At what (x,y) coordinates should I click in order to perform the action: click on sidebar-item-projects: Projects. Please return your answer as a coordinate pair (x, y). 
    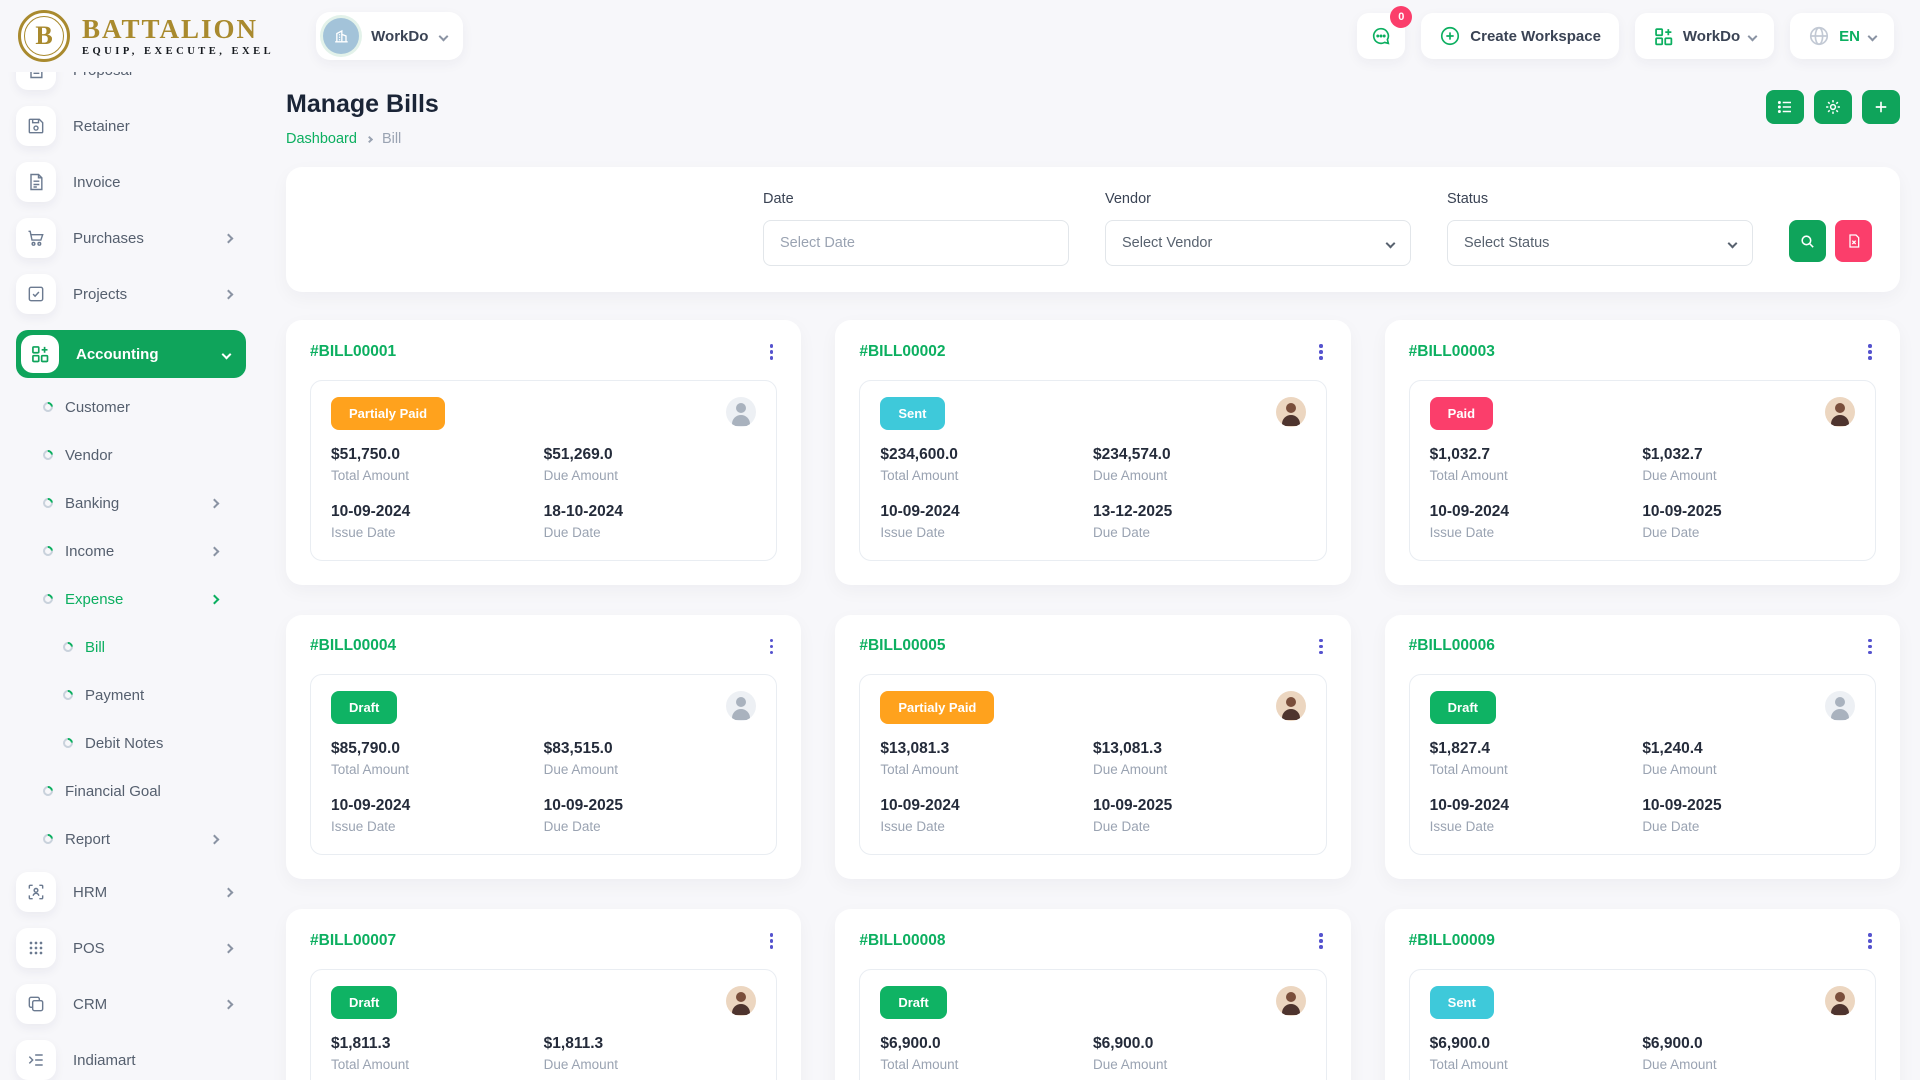
    Looking at the image, I should click on (131, 294).